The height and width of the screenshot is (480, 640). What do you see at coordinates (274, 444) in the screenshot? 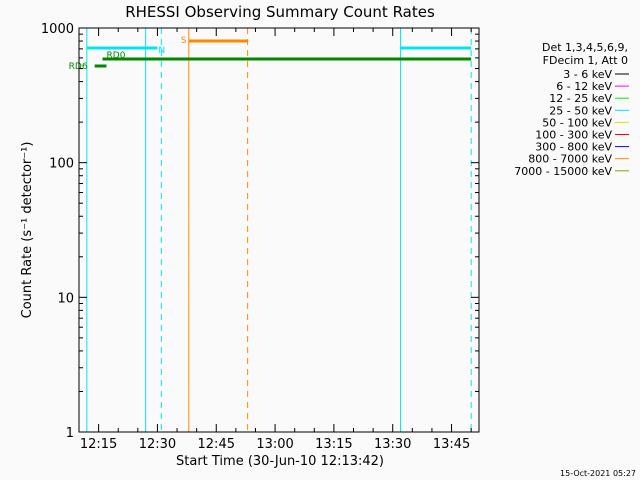
I see `x-tick-label: 13:00` at bounding box center [274, 444].